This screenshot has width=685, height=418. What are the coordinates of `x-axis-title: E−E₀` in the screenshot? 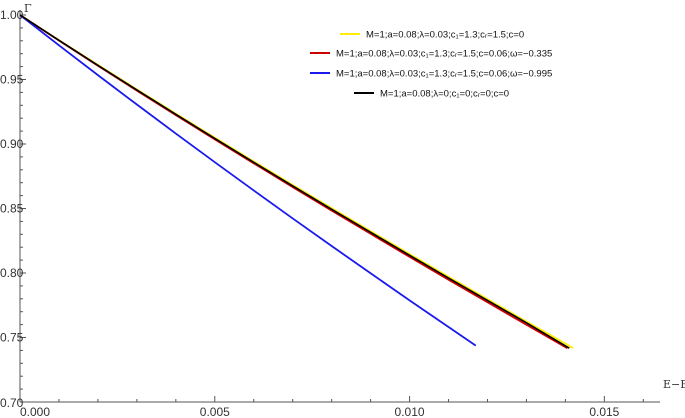 It's located at (674, 384).